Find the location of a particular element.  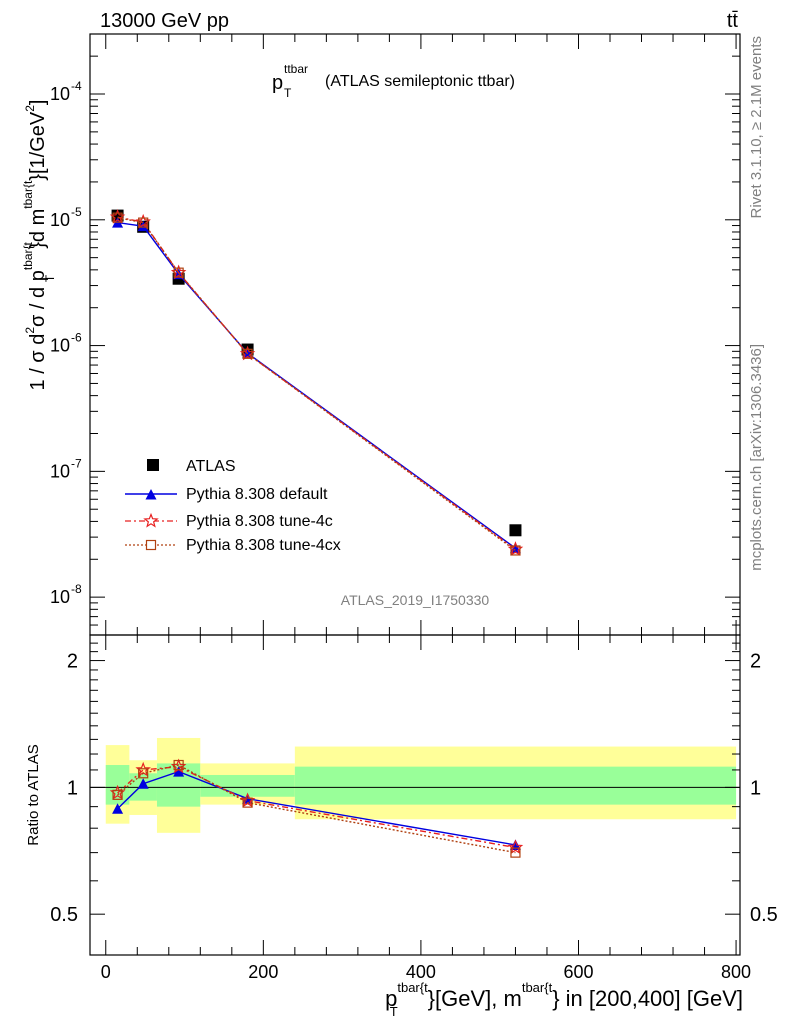

analysis-watermark: ATLAS_2019_I1750330 is located at coordinates (415, 600).